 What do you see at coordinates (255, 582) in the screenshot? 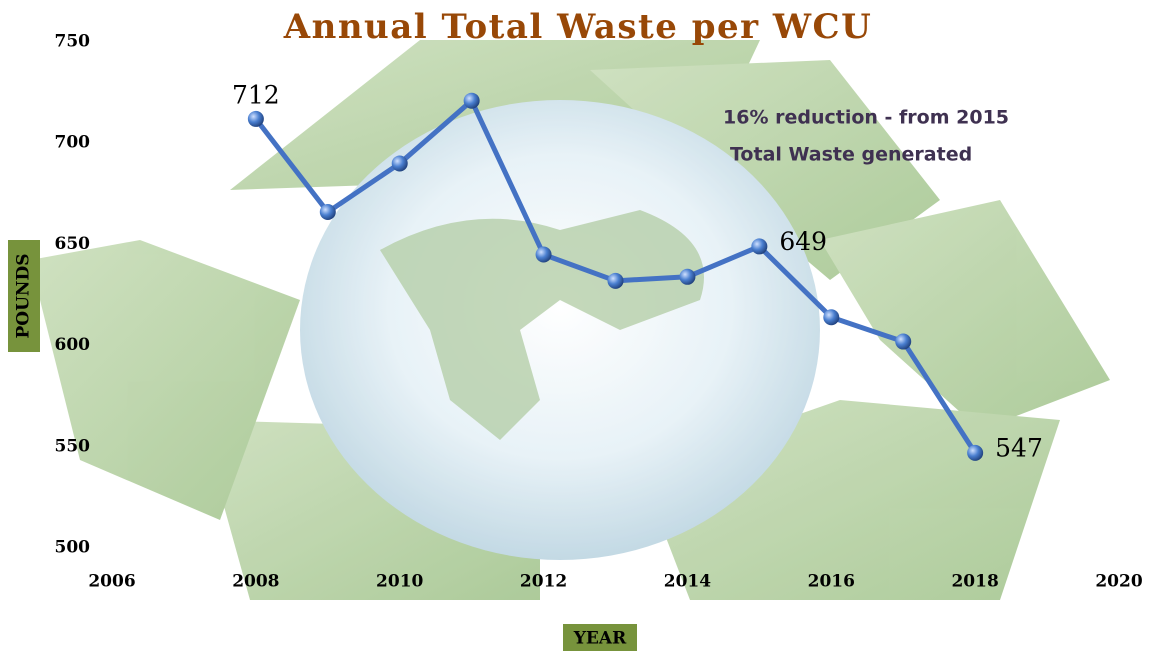
I see `x-tick-label: 2008` at bounding box center [255, 582].